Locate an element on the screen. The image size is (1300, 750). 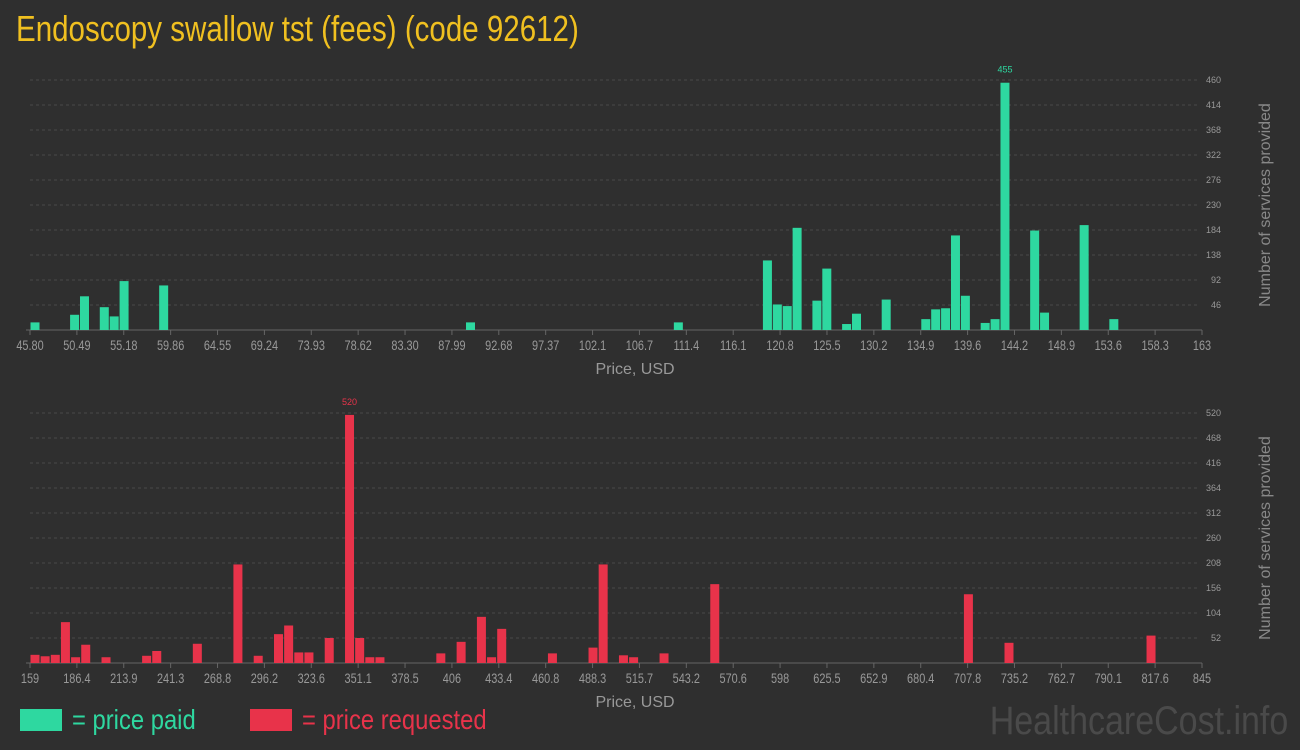
x-tick-label: 83.30 is located at coordinates (404, 346).